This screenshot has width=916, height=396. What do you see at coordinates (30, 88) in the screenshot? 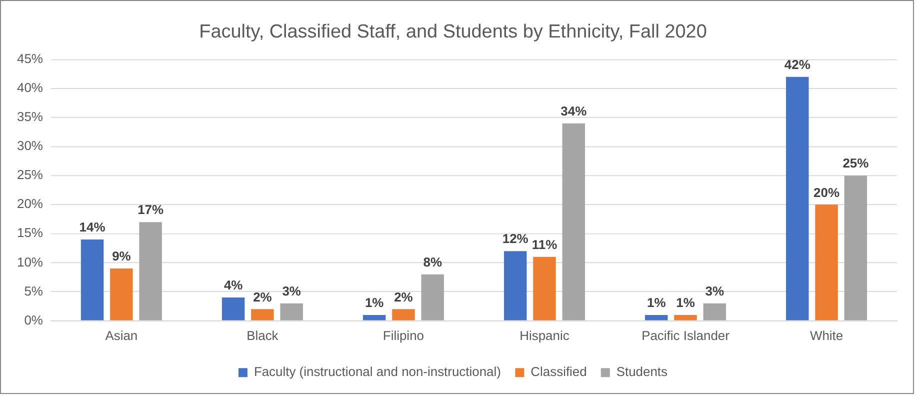
I see `y-tick-label: 40%` at bounding box center [30, 88].